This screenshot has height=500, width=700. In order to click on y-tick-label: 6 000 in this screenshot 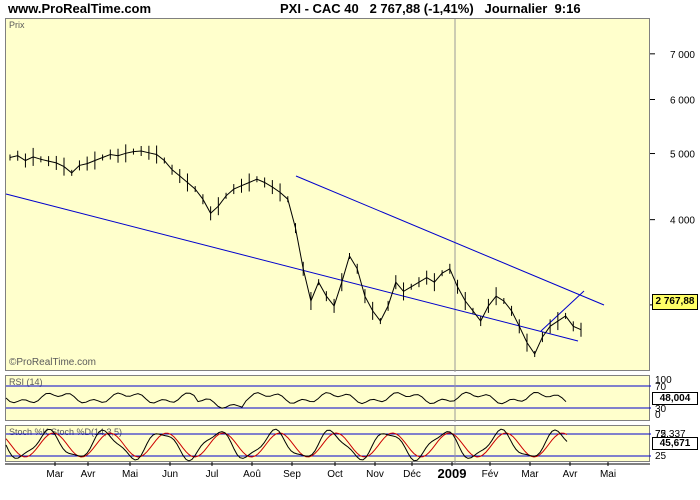, I will do `click(682, 101)`.